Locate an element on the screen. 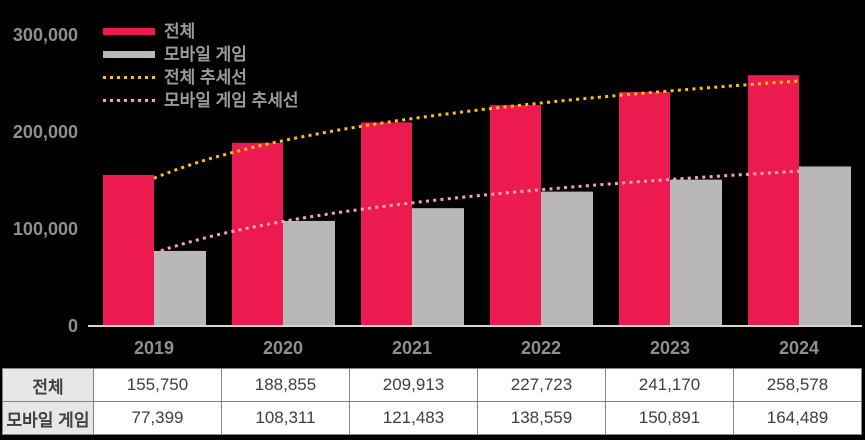 This screenshot has width=865, height=440. table-cell: 209,913 is located at coordinates (413, 385).